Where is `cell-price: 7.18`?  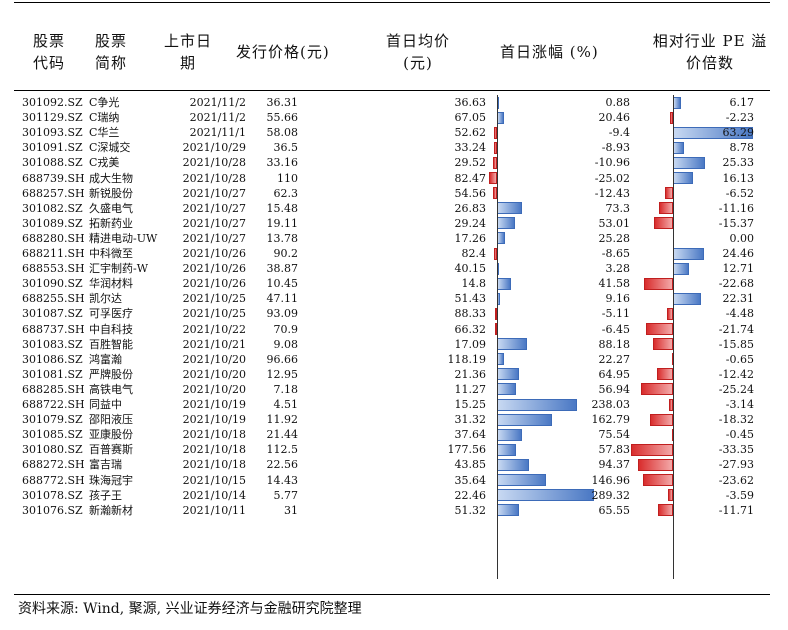
cell-price: 7.18 is located at coordinates (286, 389).